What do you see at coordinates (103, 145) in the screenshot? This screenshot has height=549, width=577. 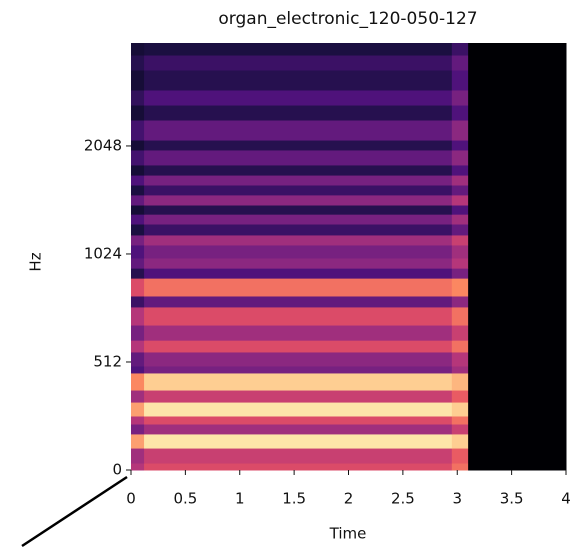 I see `y-tick-label: 2048` at bounding box center [103, 145].